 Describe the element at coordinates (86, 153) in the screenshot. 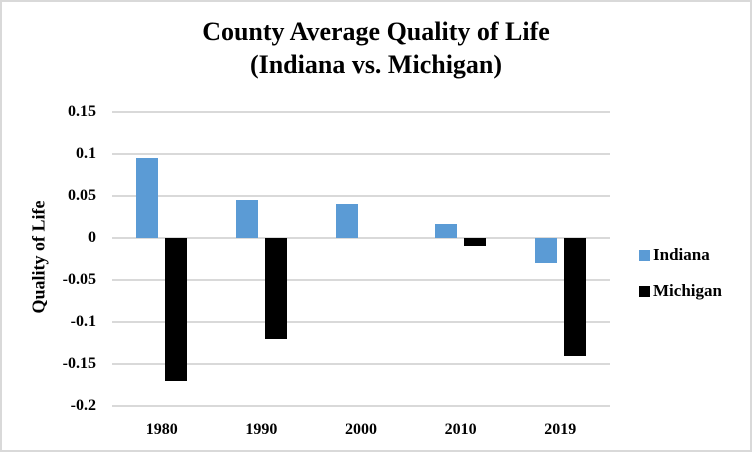

I see `y-tick-label: 0.1` at that location.